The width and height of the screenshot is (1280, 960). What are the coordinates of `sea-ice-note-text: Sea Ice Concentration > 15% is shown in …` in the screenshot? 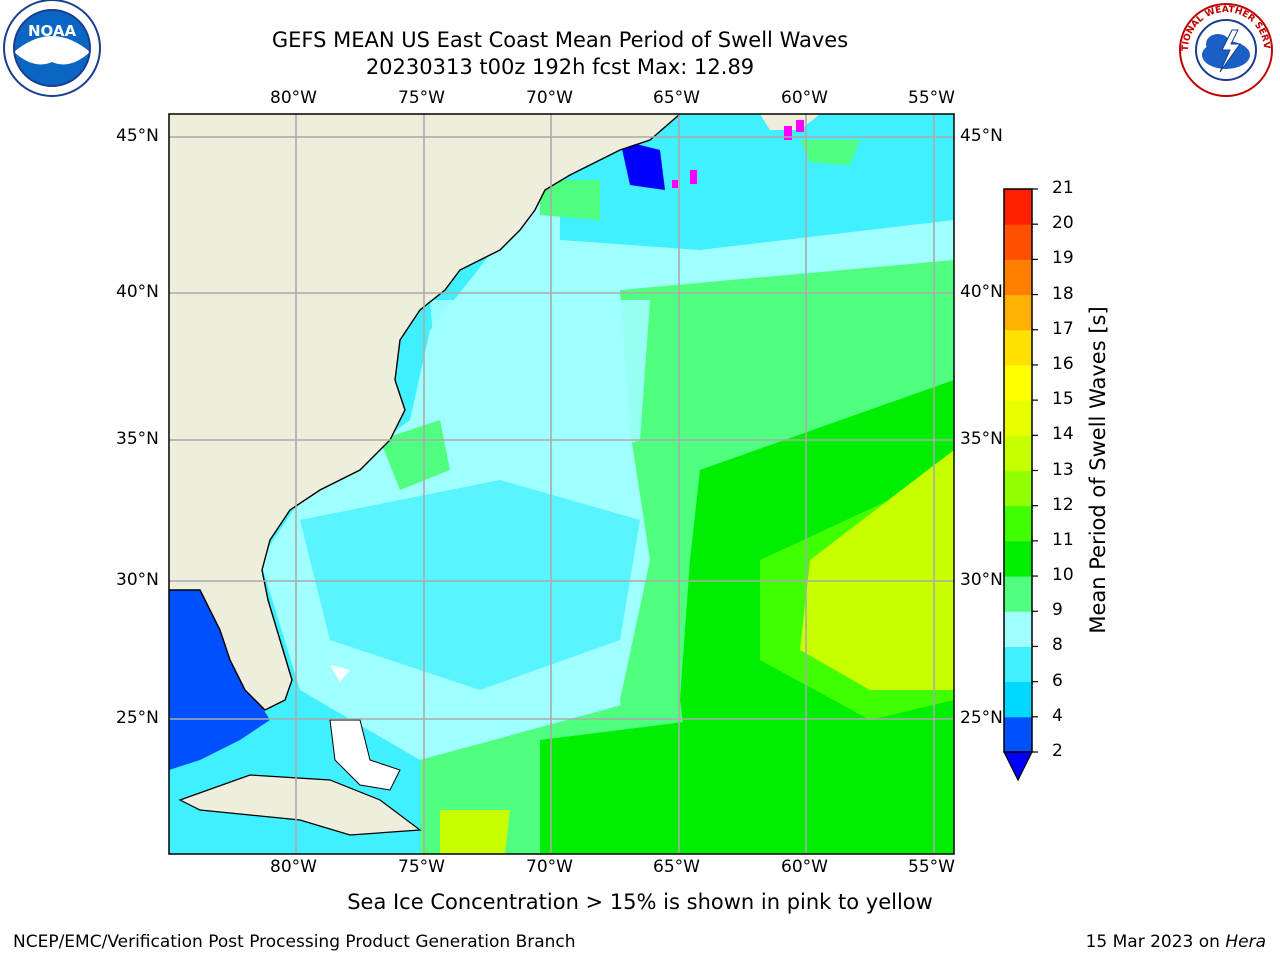 It's located at (640, 902).